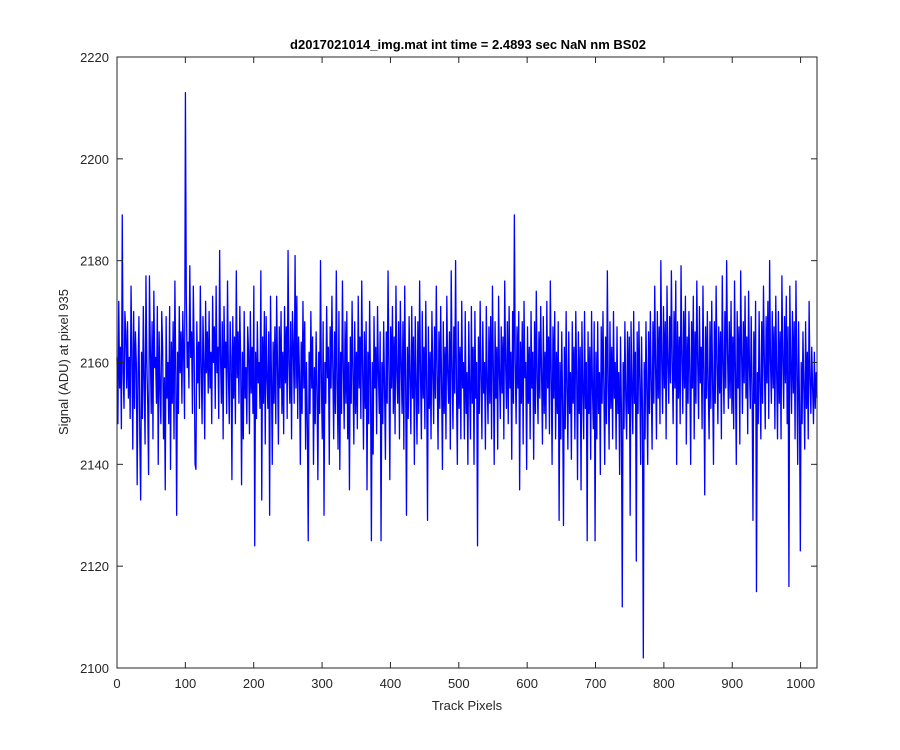 This screenshot has width=900, height=750. Describe the element at coordinates (94, 566) in the screenshot. I see `y-tick-label: 2120` at that location.